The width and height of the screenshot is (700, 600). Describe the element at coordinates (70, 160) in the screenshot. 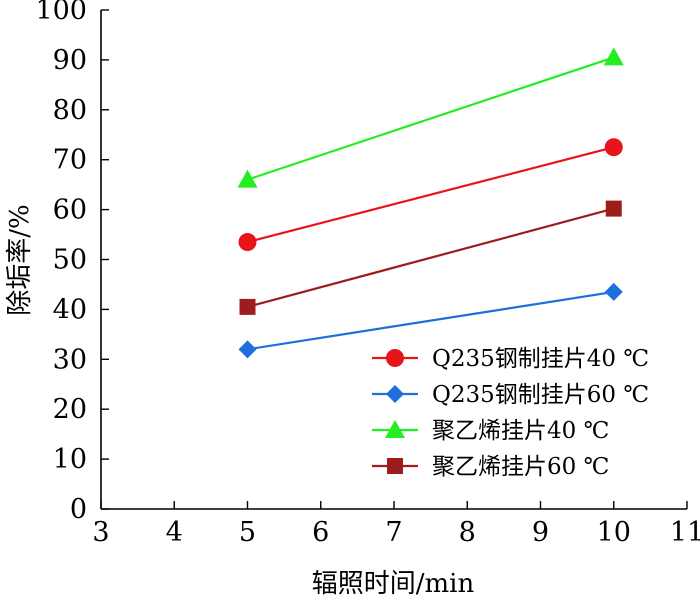

I see `y-tick-label: 70` at that location.